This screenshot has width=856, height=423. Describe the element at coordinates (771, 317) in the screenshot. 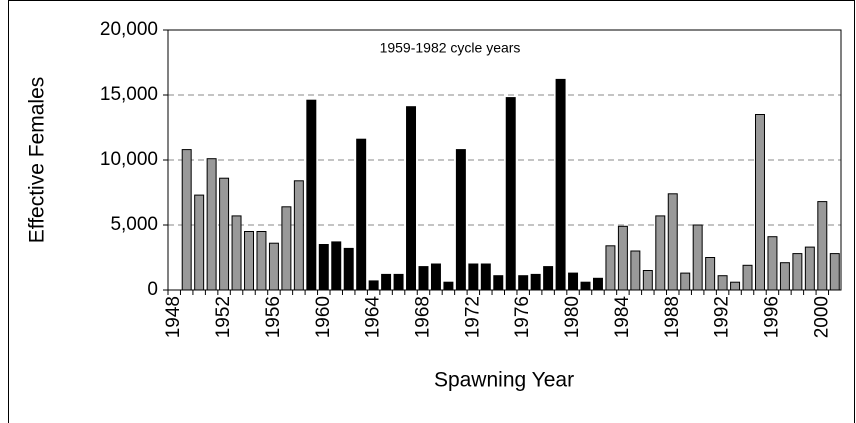

I see `x-tick-label: 1996` at that location.